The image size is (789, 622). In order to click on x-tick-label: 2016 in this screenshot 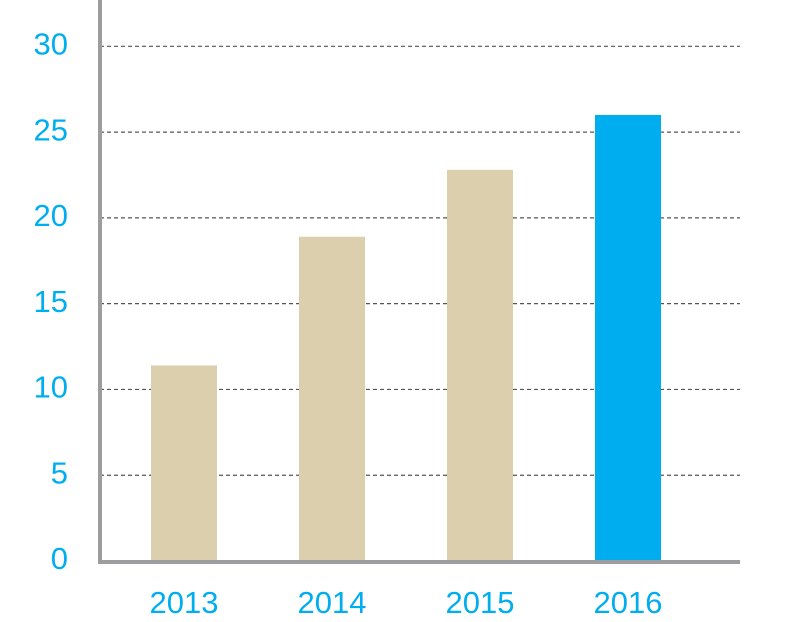, I will do `click(628, 602)`.